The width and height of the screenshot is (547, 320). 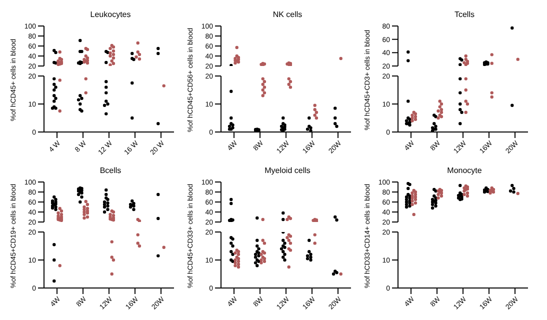 What do you see at coordinates (464, 171) in the screenshot?
I see `chart-title: Monocyte` at bounding box center [464, 171].